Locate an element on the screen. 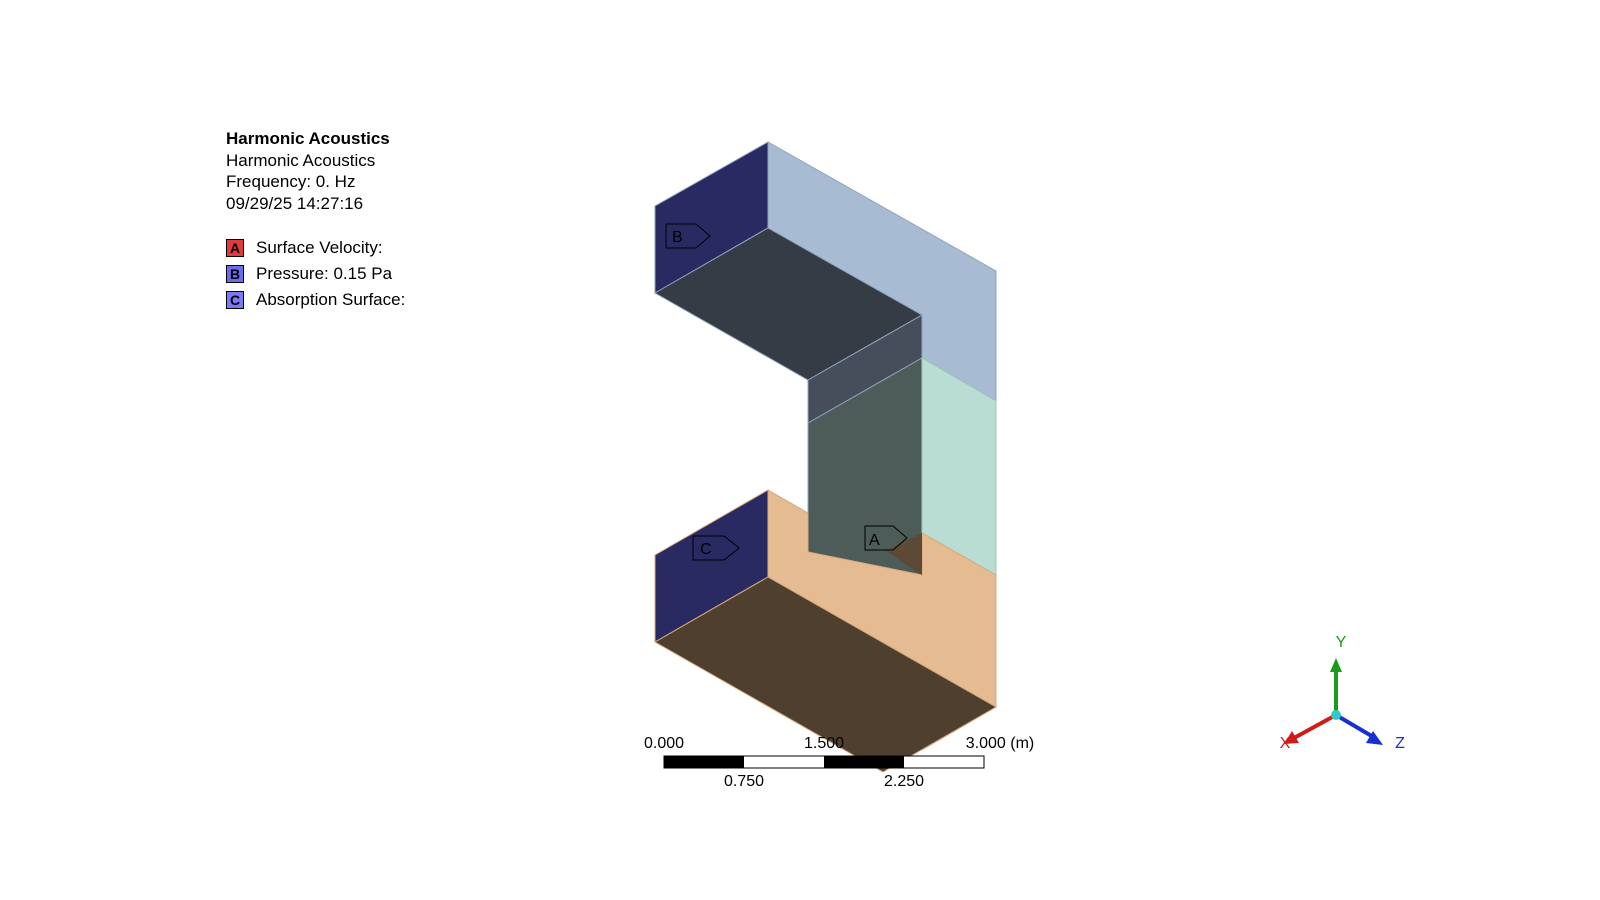  legend-item-absorption-surface: C Absorption Surface: is located at coordinates (315, 300).